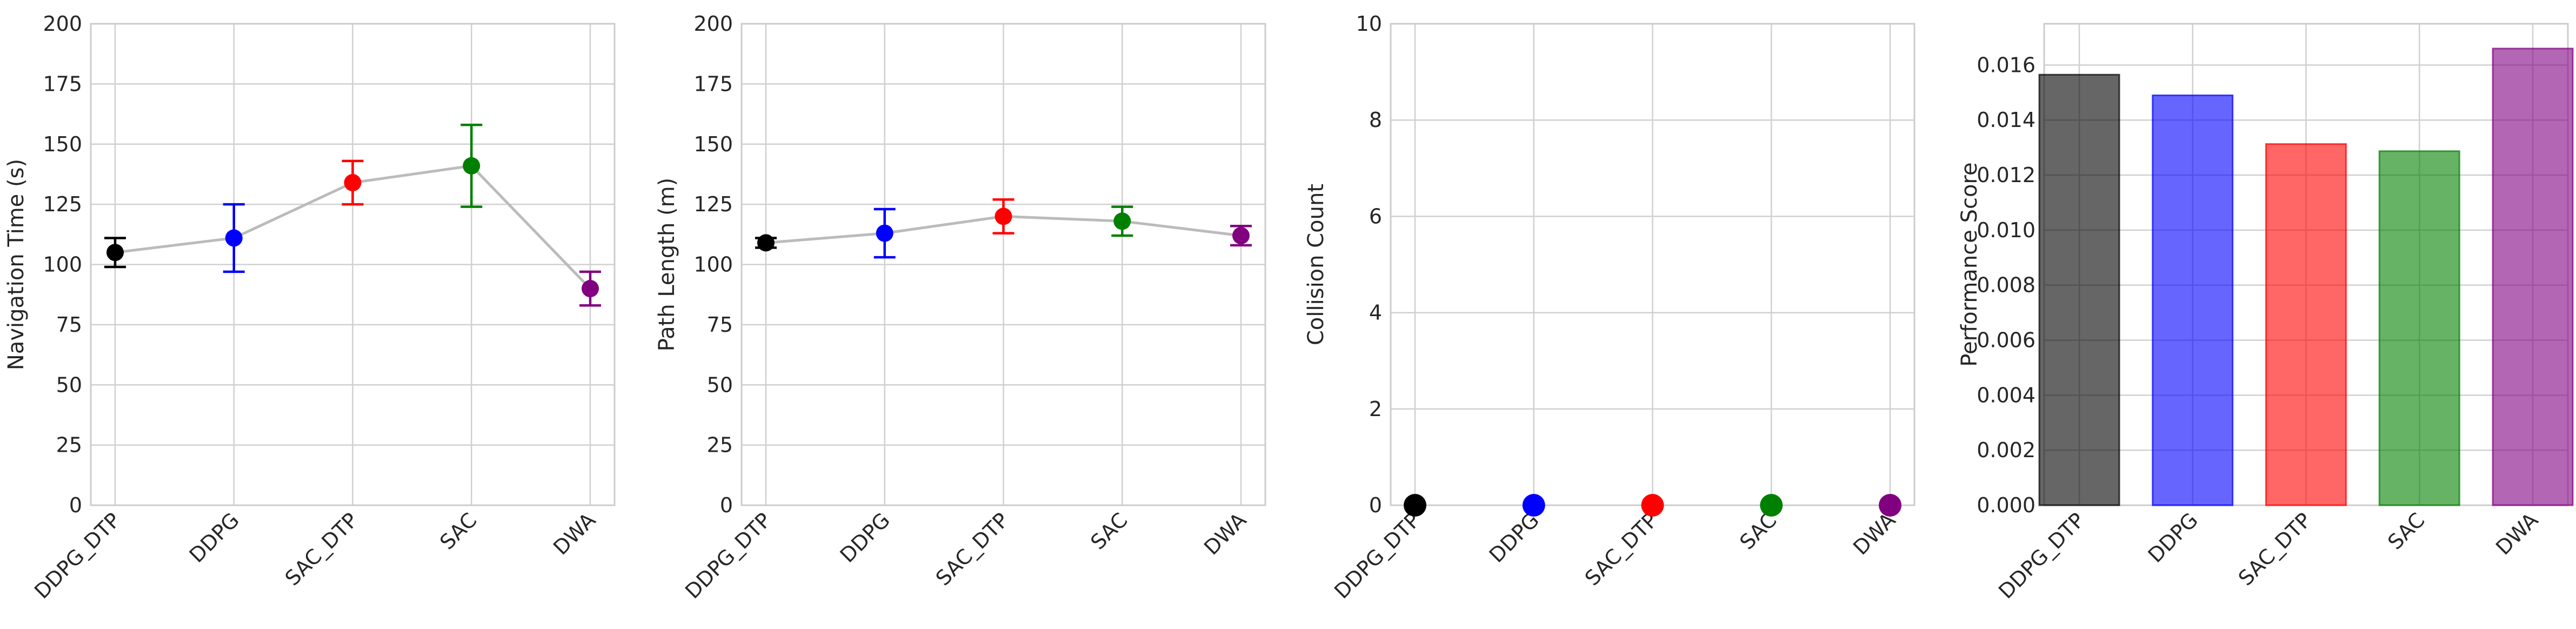  What do you see at coordinates (1375, 313) in the screenshot?
I see `y-tick-label: 4` at bounding box center [1375, 313].